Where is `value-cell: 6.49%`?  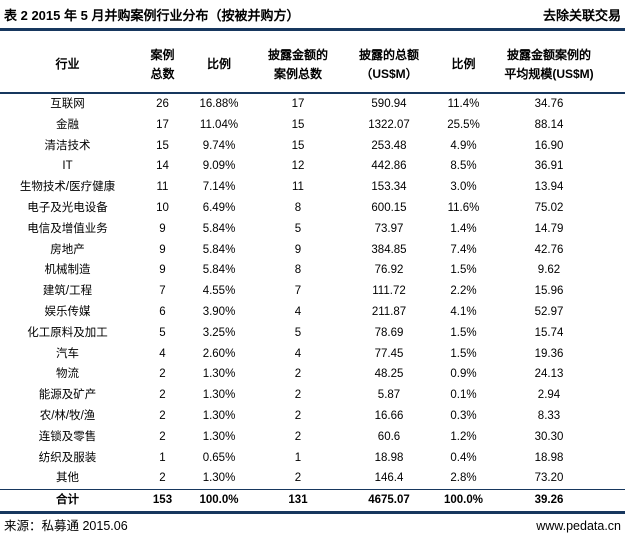
value-cell: 6.49% is located at coordinates (219, 207).